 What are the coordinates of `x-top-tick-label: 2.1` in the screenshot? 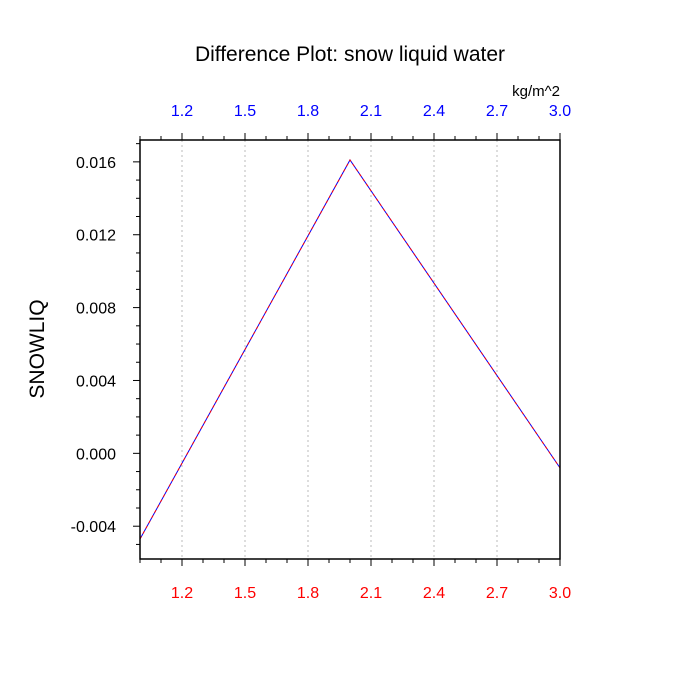 It's located at (371, 111).